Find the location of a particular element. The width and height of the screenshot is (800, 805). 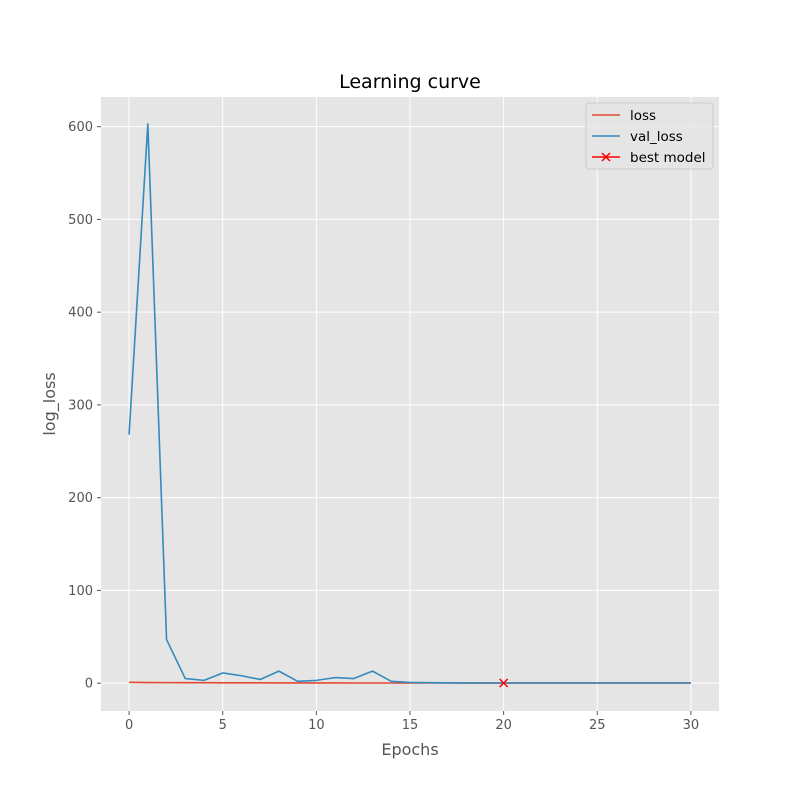

y-axis-label: log_loss is located at coordinates (50, 403).